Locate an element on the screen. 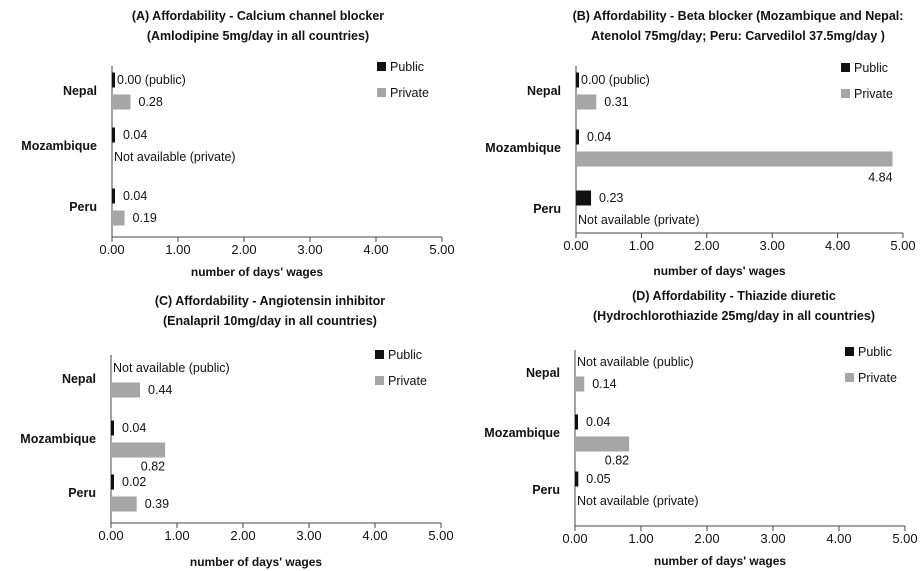 This screenshot has height=571, width=921. bar-value-label: 4.84 is located at coordinates (880, 178).